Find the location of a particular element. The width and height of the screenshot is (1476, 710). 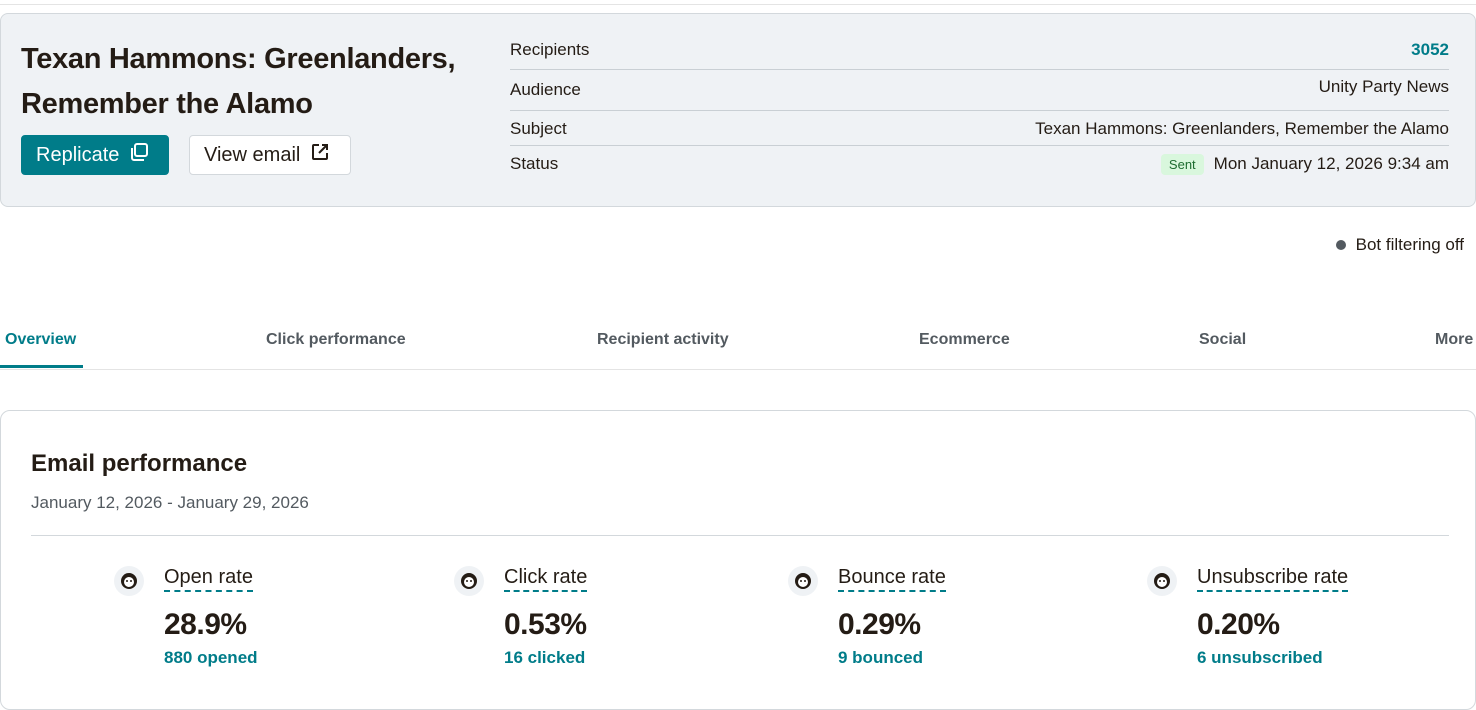

active-tab-indicator is located at coordinates (41, 366).